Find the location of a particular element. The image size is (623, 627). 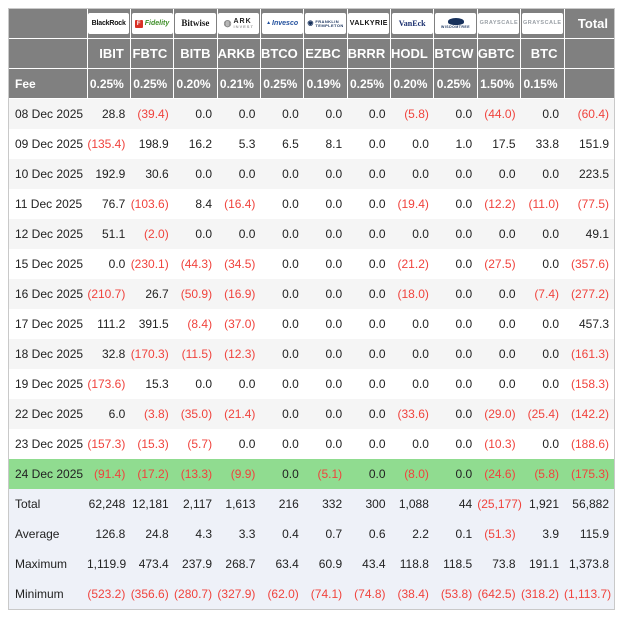

flow-value-cell: 151.9 is located at coordinates (593, 144).